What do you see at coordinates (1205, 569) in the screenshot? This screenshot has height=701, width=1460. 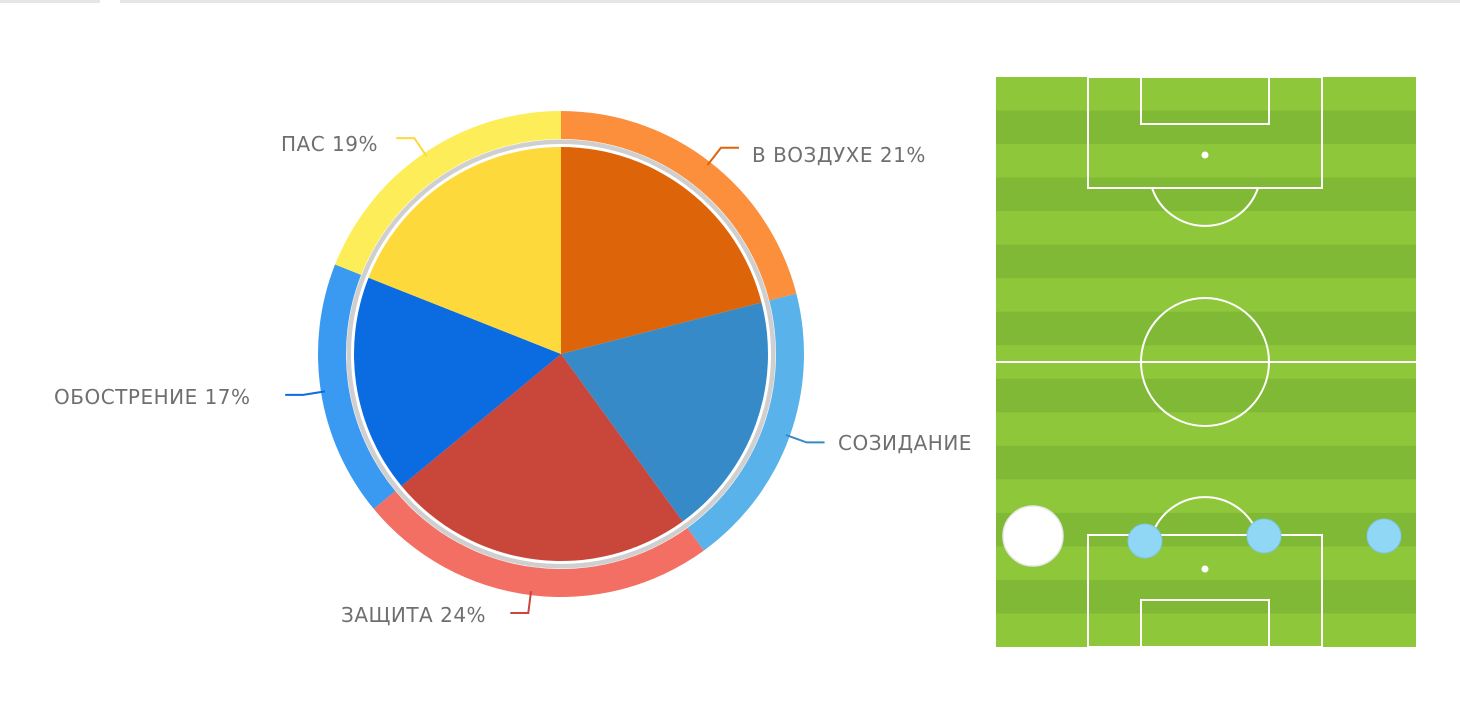 I see `bottom-penalty-spot` at bounding box center [1205, 569].